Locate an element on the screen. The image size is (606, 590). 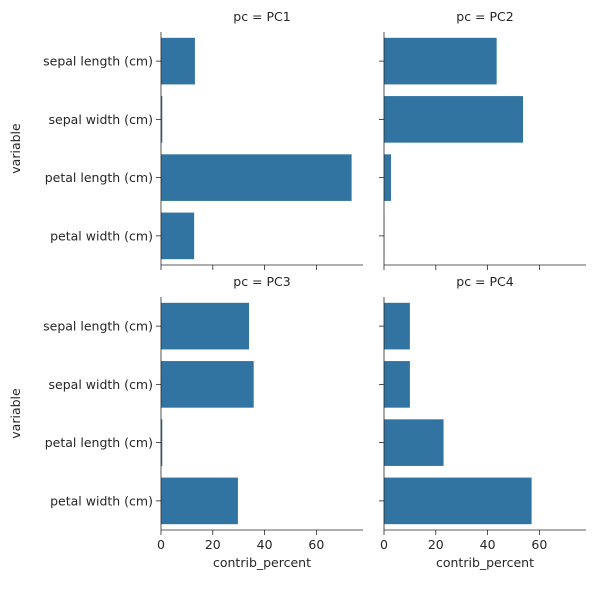
panel-title-3: pc = PC3 is located at coordinates (261, 281).